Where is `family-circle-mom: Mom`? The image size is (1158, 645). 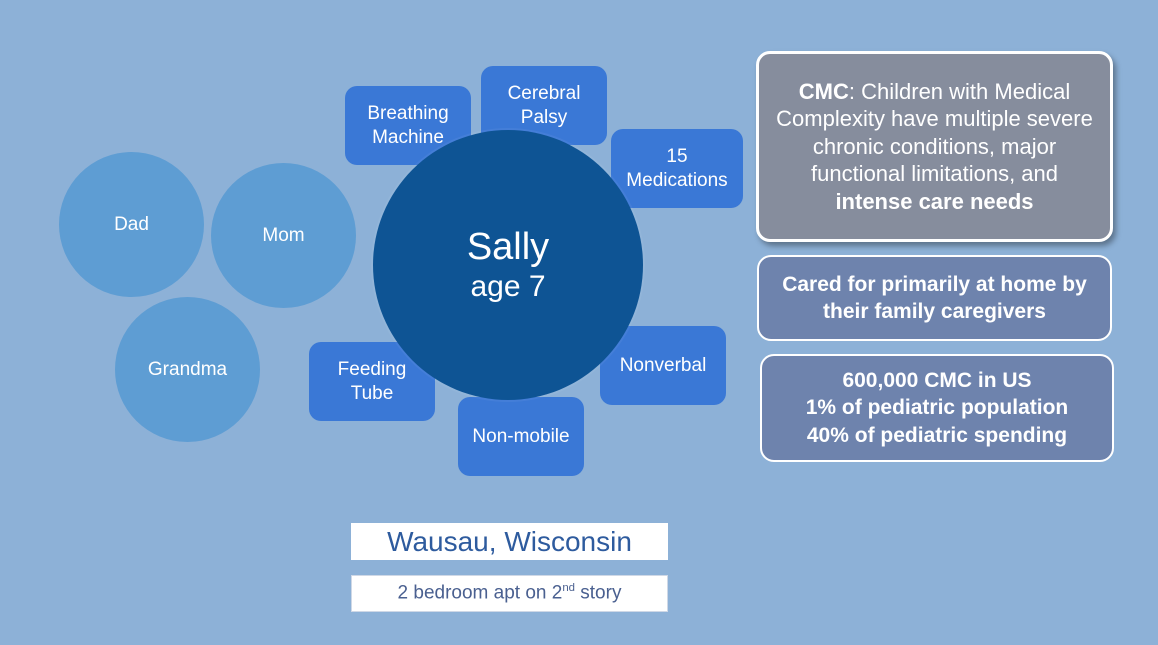 family-circle-mom: Mom is located at coordinates (283, 235).